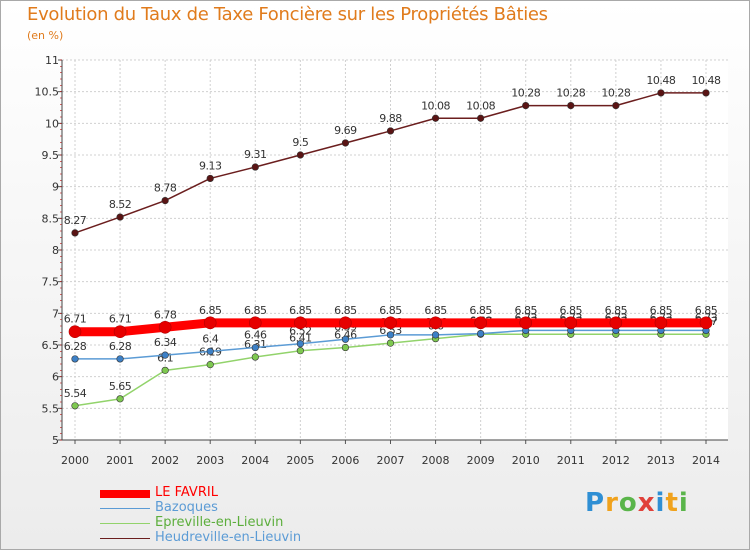  Describe the element at coordinates (120, 460) in the screenshot. I see `x-tick-label: 2001` at that location.